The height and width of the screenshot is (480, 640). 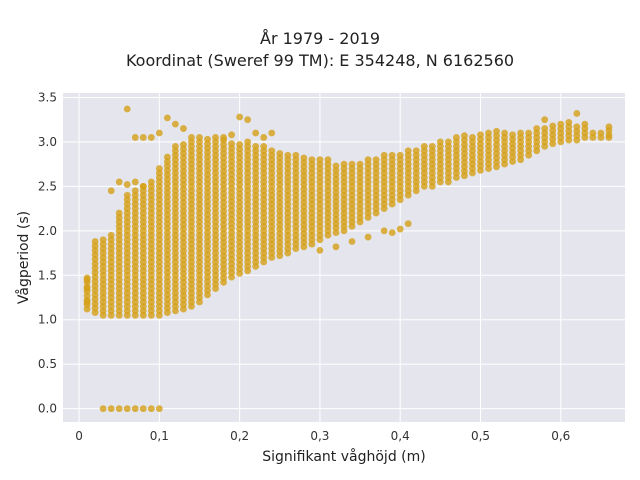 What do you see at coordinates (47, 275) in the screenshot?
I see `y-tick-label: 1.5` at bounding box center [47, 275].